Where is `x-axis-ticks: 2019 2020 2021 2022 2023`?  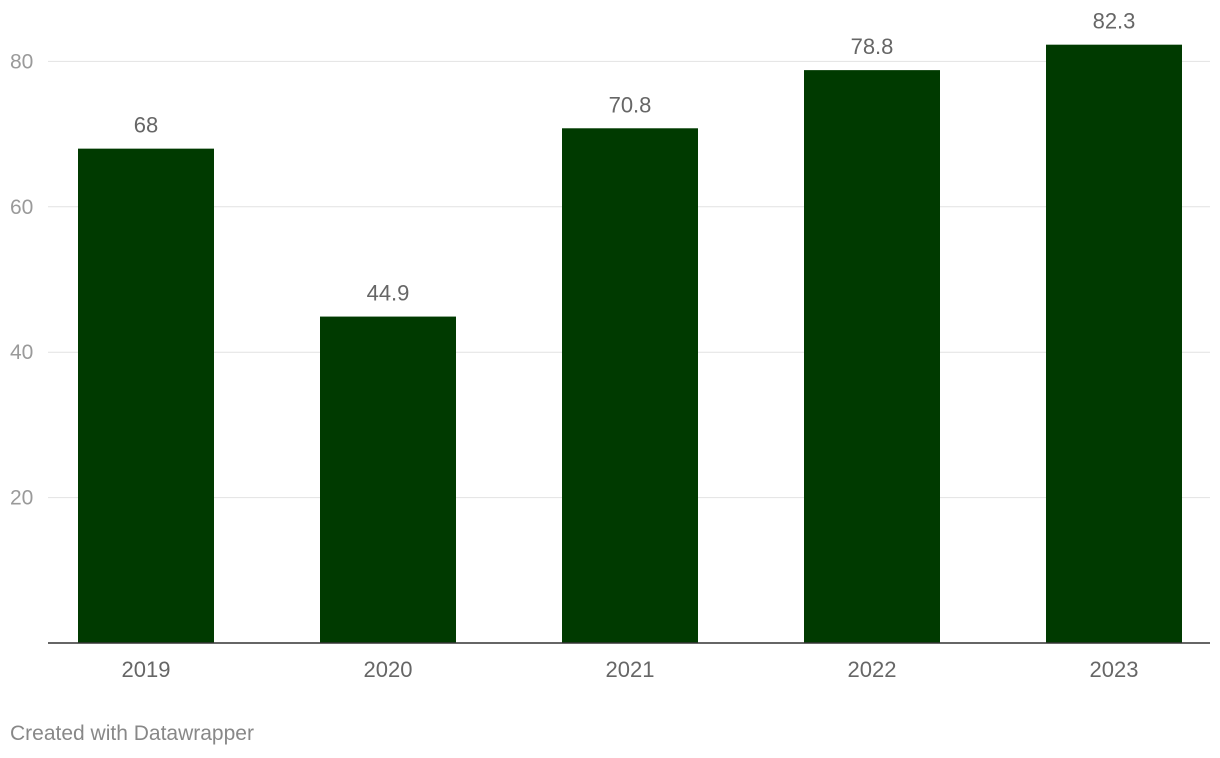
x-axis-ticks: 2019 2020 2021 2022 2023 is located at coordinates (630, 669).